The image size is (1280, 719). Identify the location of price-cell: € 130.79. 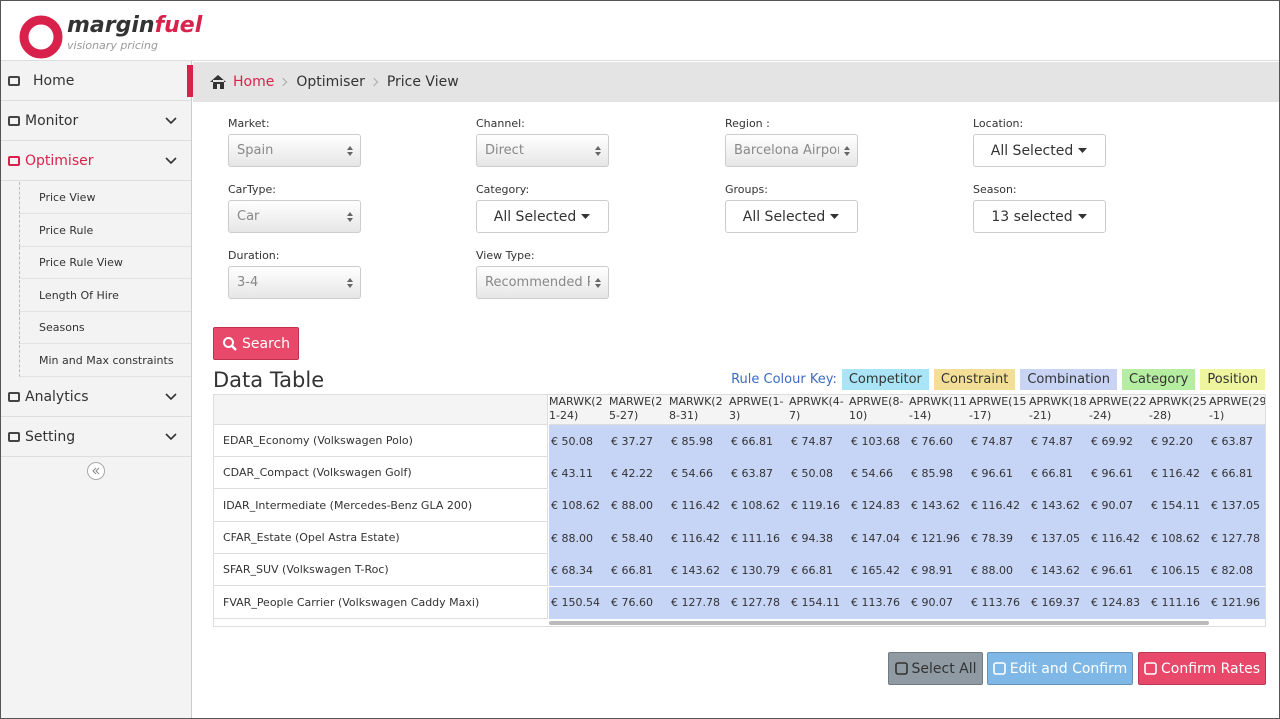
(759, 570).